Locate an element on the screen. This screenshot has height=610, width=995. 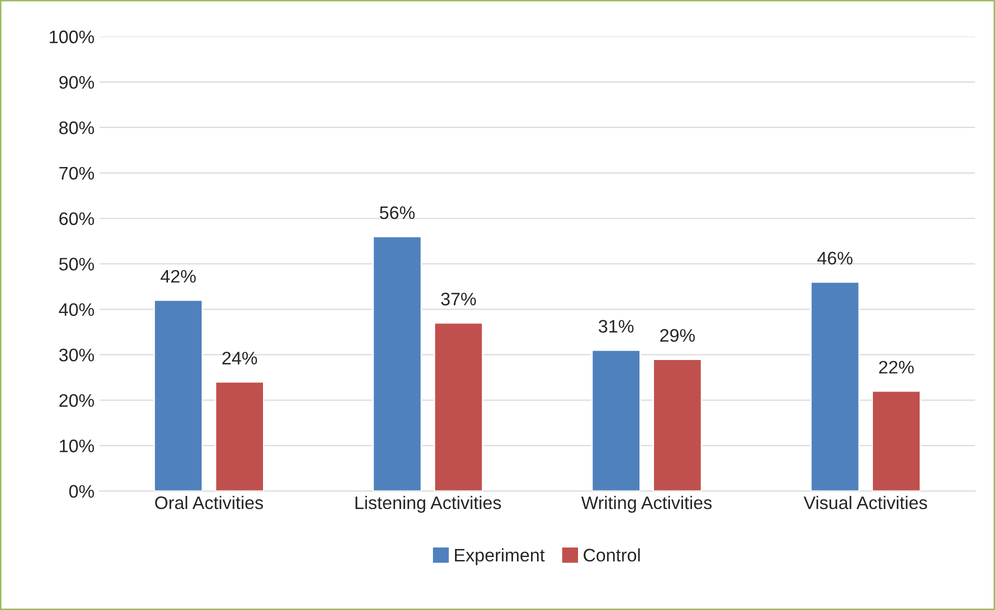
x-tick-label: Visual Activities is located at coordinates (866, 503).